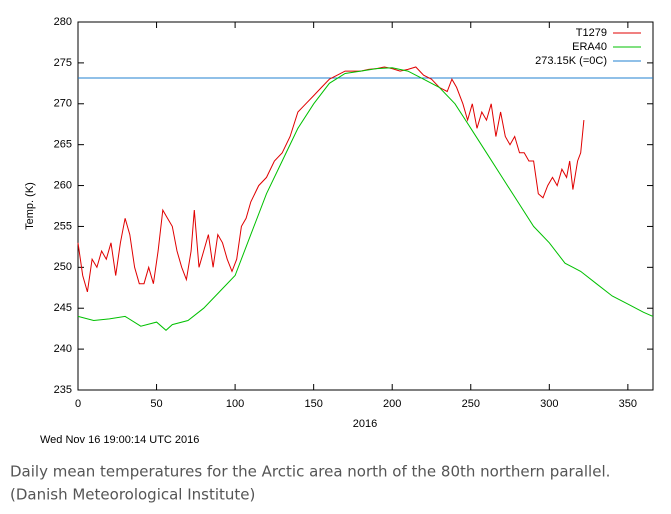 This screenshot has width=671, height=514. What do you see at coordinates (78, 404) in the screenshot?
I see `x-tick-label: 0` at bounding box center [78, 404].